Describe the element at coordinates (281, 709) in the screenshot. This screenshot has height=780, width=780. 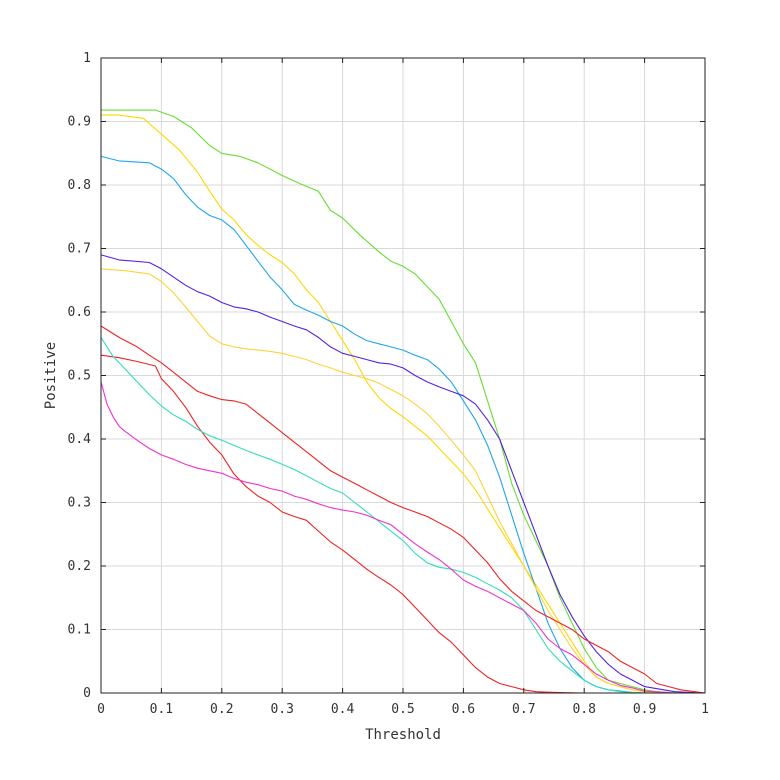
I see `x-tick-label: 0.3` at that location.